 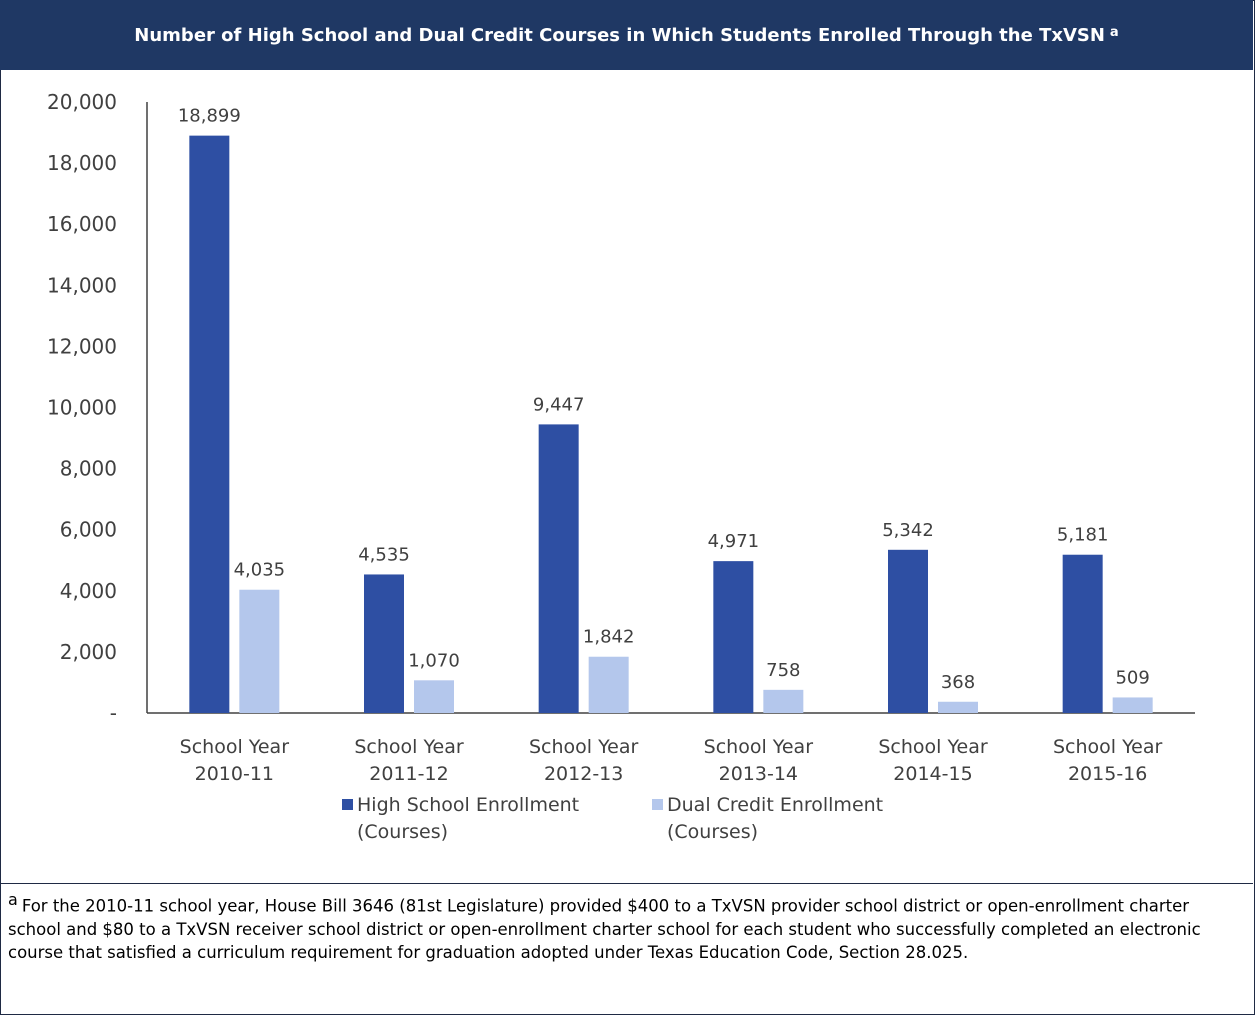 What do you see at coordinates (113, 713) in the screenshot?
I see `y-tick-label: -` at bounding box center [113, 713].